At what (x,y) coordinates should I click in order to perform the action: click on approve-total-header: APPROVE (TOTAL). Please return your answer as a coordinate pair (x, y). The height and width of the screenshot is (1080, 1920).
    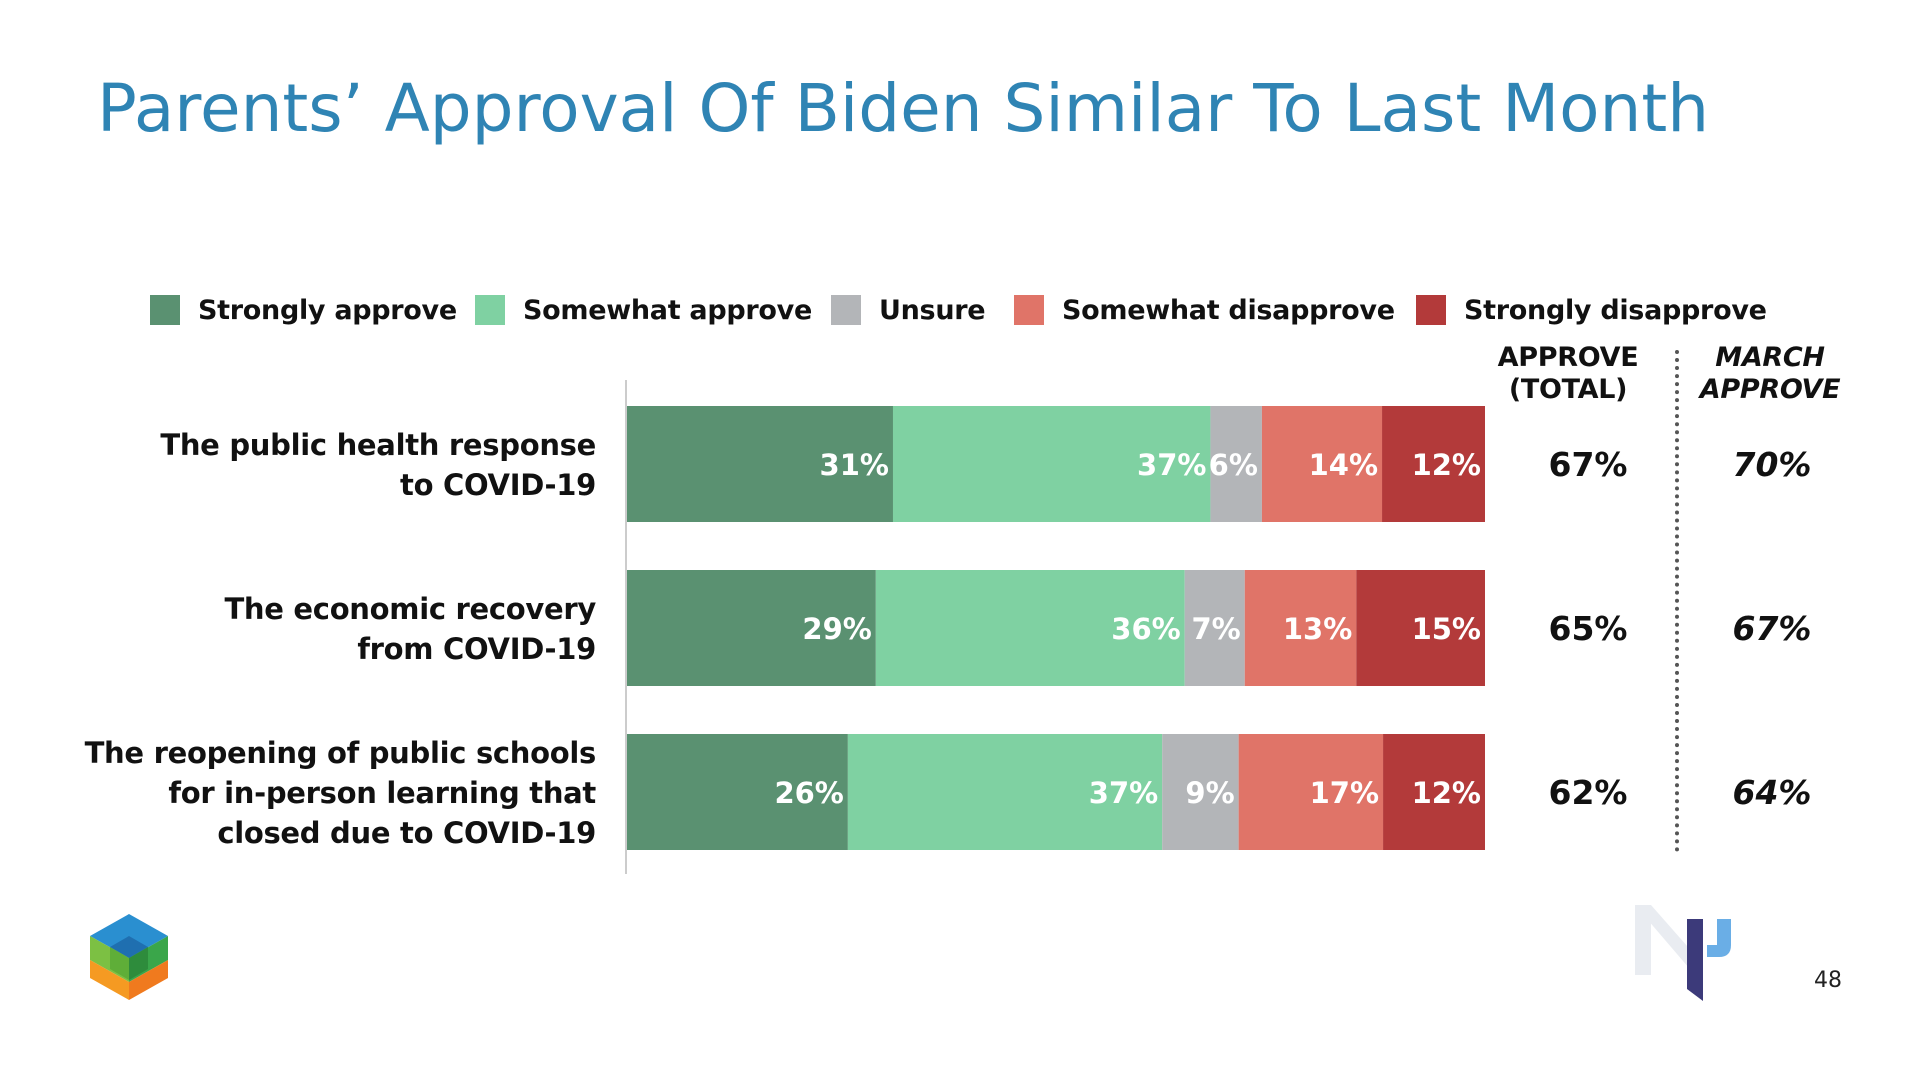
    Looking at the image, I should click on (1568, 374).